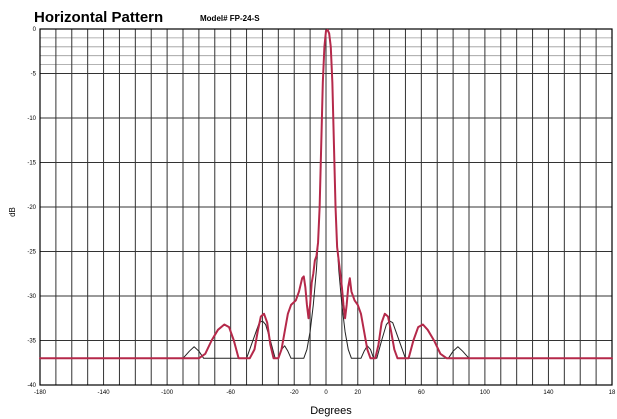 The height and width of the screenshot is (419, 617). What do you see at coordinates (34, 75) in the screenshot?
I see `y-tick-label: -5` at bounding box center [34, 75].